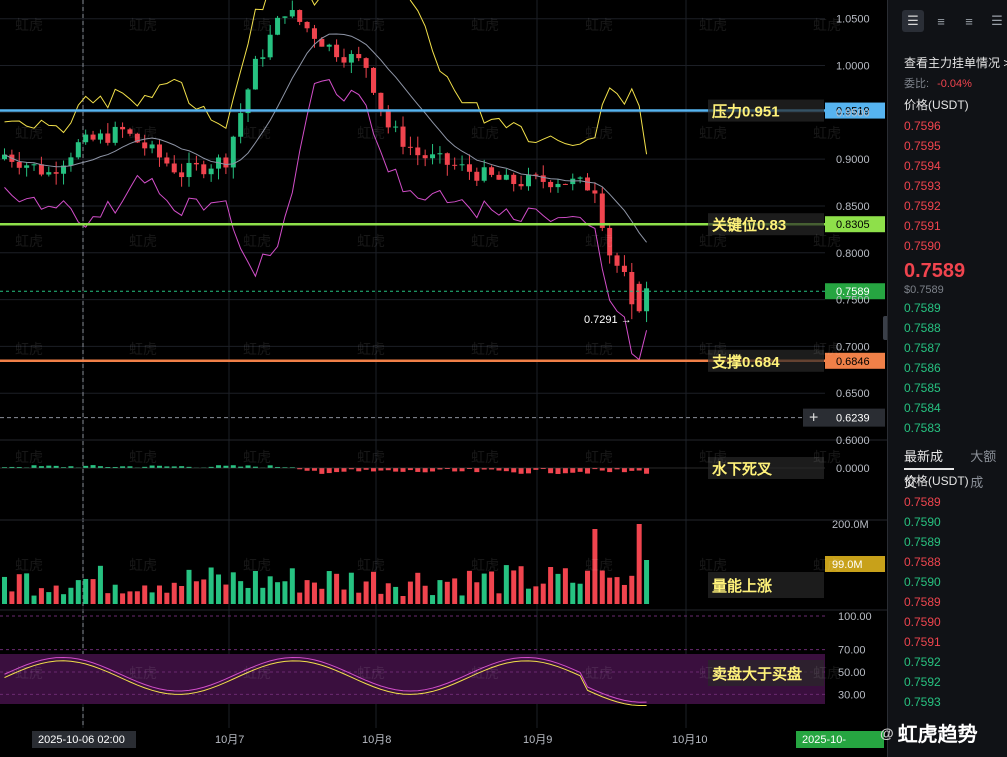  What do you see at coordinates (922, 408) in the screenshot?
I see `bid-row: 0.7584` at bounding box center [922, 408].